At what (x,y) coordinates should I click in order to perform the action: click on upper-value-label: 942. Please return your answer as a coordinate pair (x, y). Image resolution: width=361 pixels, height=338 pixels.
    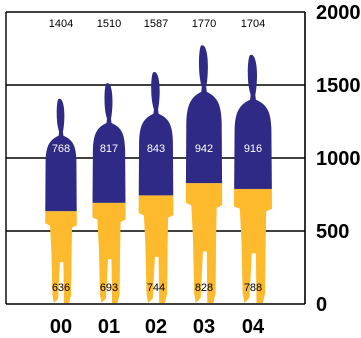
    Looking at the image, I should click on (204, 149).